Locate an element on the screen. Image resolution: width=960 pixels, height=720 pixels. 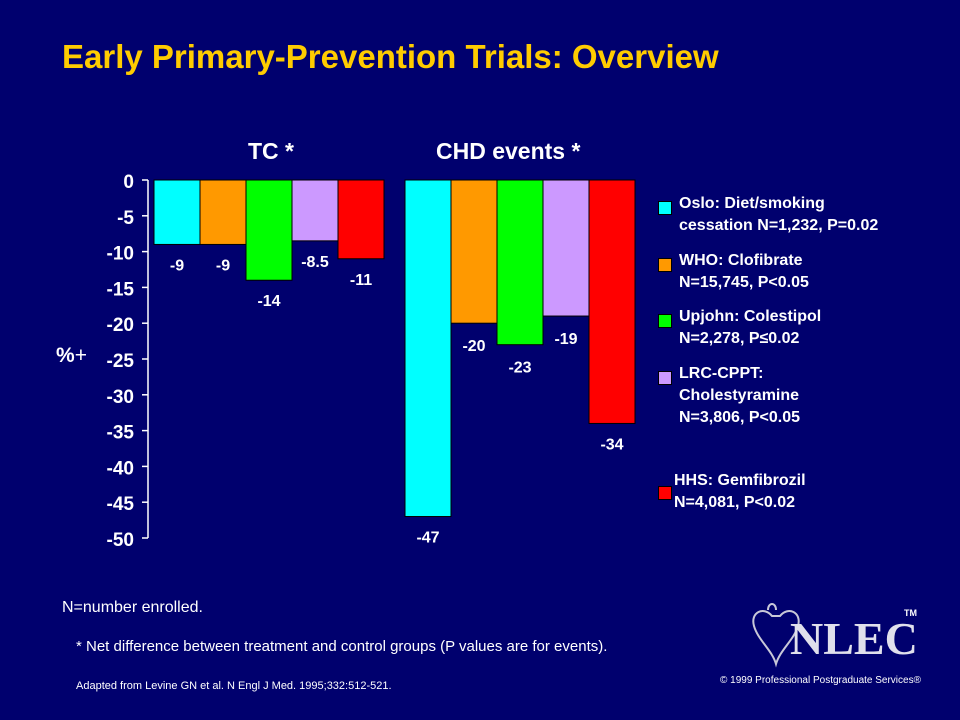
group-label-tc: TC * is located at coordinates (271, 151).